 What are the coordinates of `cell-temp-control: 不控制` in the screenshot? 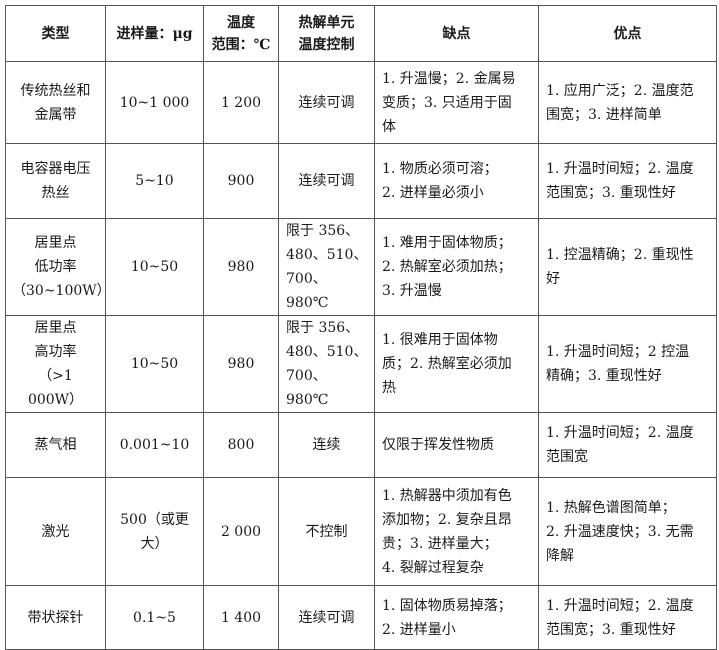 It's located at (326, 531).